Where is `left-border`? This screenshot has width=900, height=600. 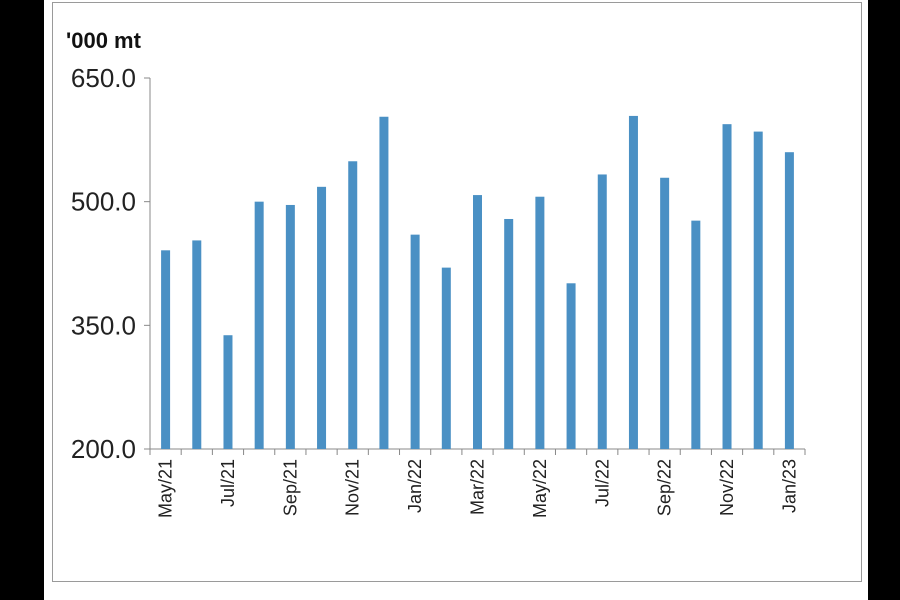
left-border is located at coordinates (22, 300).